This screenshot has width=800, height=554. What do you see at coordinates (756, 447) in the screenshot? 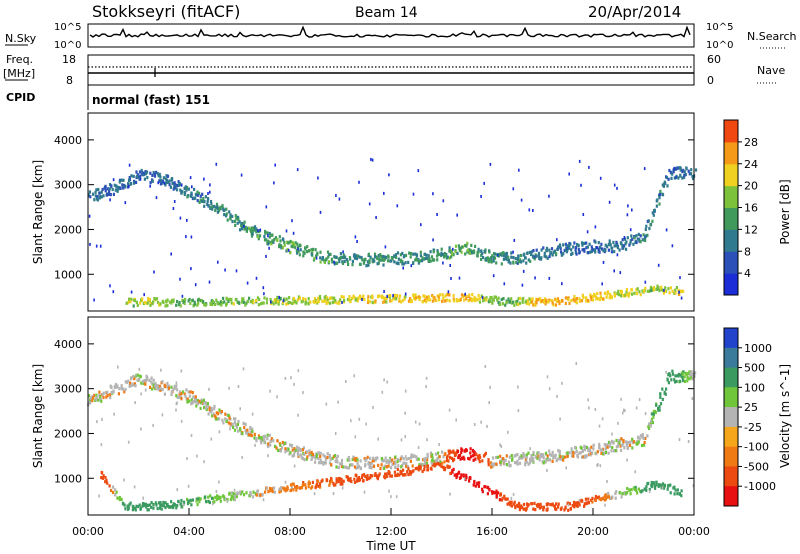
I see `colorbar-tick-label: -100` at bounding box center [756, 447].